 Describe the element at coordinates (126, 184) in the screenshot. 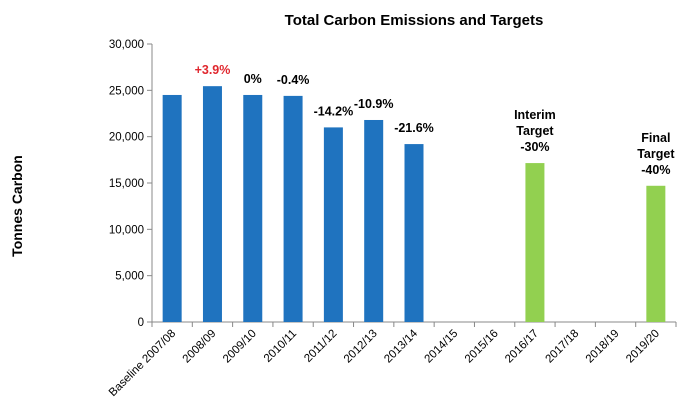

I see `y-tick-label: 15,000` at that location.